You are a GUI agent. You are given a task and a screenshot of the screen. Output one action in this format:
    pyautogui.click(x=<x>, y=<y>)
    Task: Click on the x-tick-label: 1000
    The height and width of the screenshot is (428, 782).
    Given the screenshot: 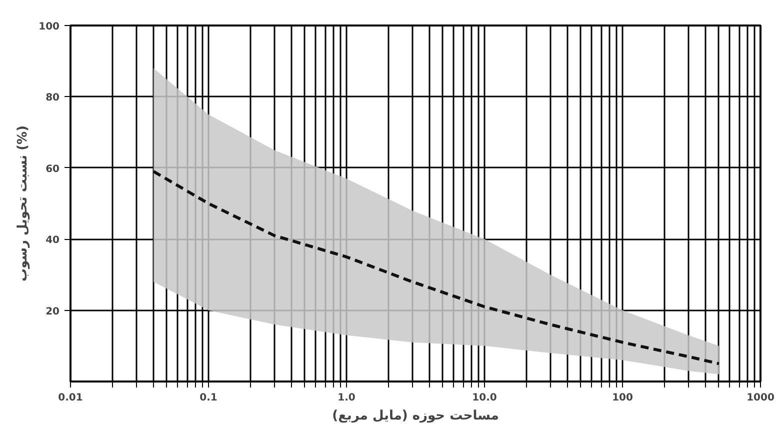 What is the action you would take?
    pyautogui.click(x=760, y=398)
    